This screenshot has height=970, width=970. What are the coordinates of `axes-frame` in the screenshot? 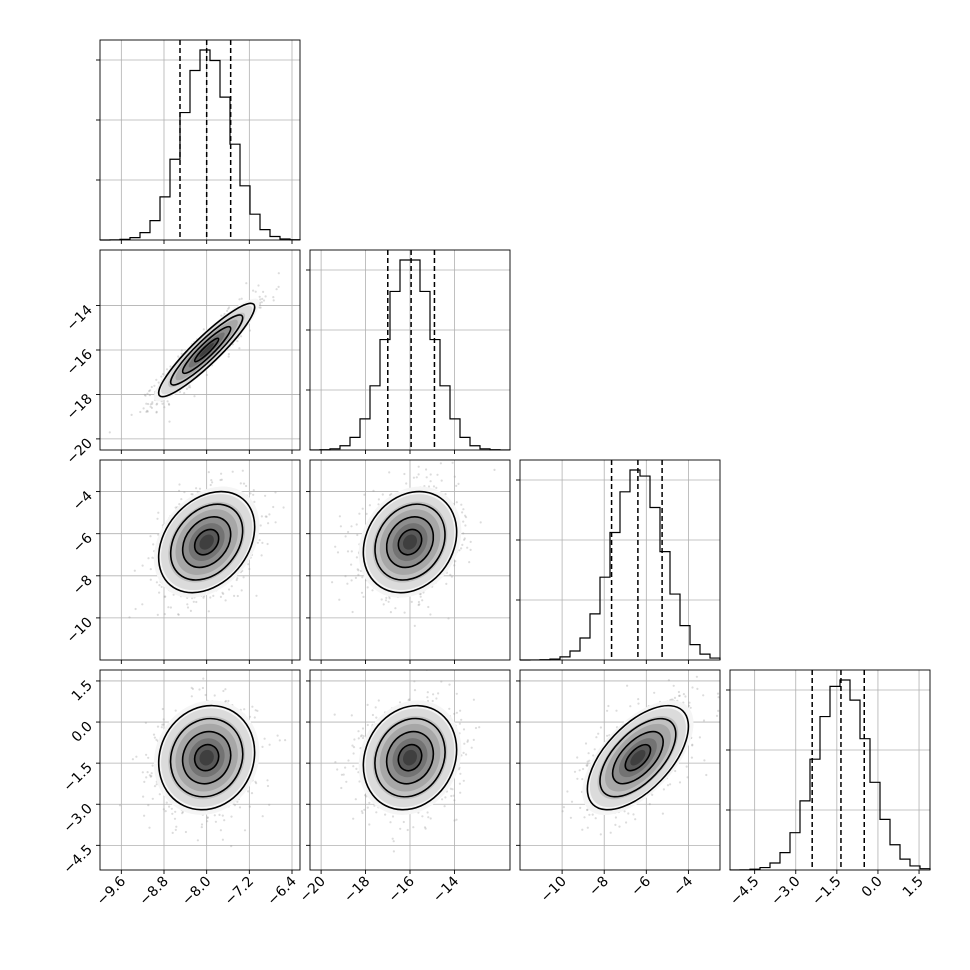 It's located at (200, 560).